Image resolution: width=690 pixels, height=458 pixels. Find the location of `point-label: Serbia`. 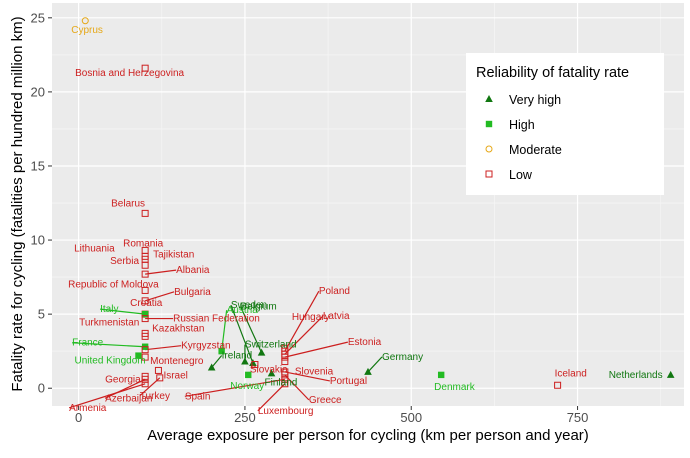

point-label: Serbia is located at coordinates (124, 261).